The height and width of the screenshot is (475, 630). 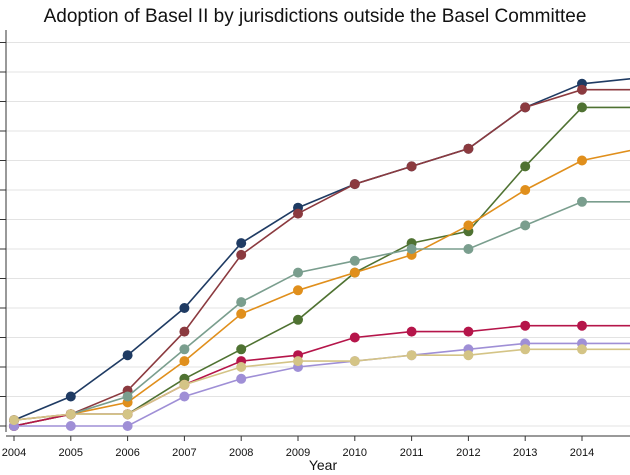 What do you see at coordinates (127, 453) in the screenshot?
I see `x-tick-label: 2006` at bounding box center [127, 453].